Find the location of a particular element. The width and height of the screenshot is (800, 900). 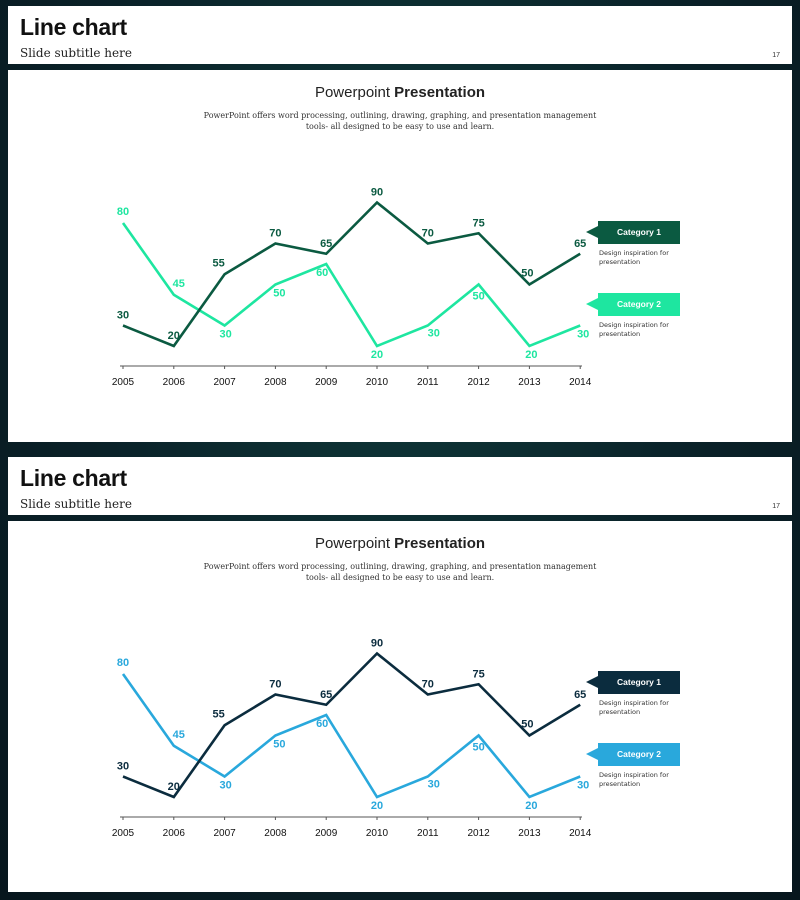

slide-subtitle: Slide subtitle here is located at coordinates (76, 504).